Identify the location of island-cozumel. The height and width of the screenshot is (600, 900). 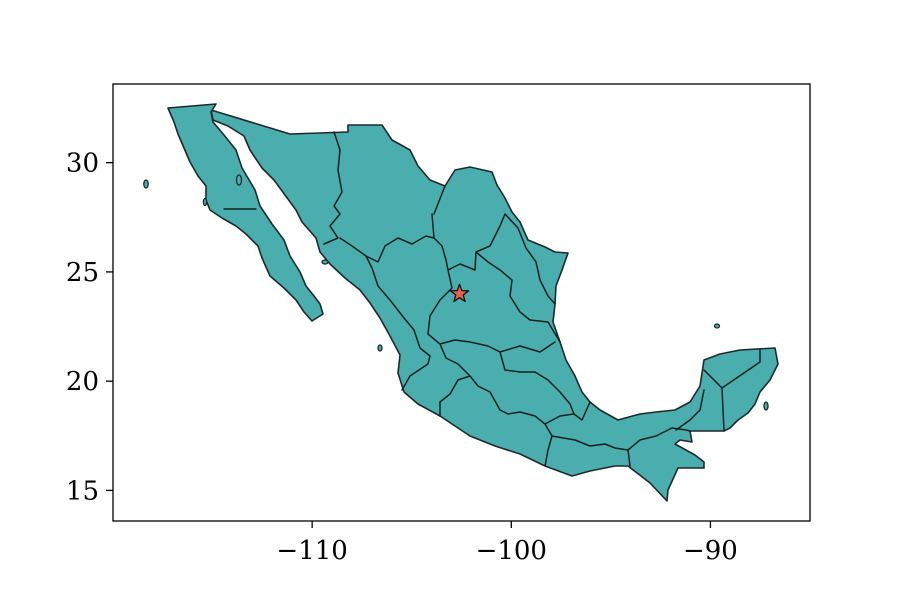
(766, 406).